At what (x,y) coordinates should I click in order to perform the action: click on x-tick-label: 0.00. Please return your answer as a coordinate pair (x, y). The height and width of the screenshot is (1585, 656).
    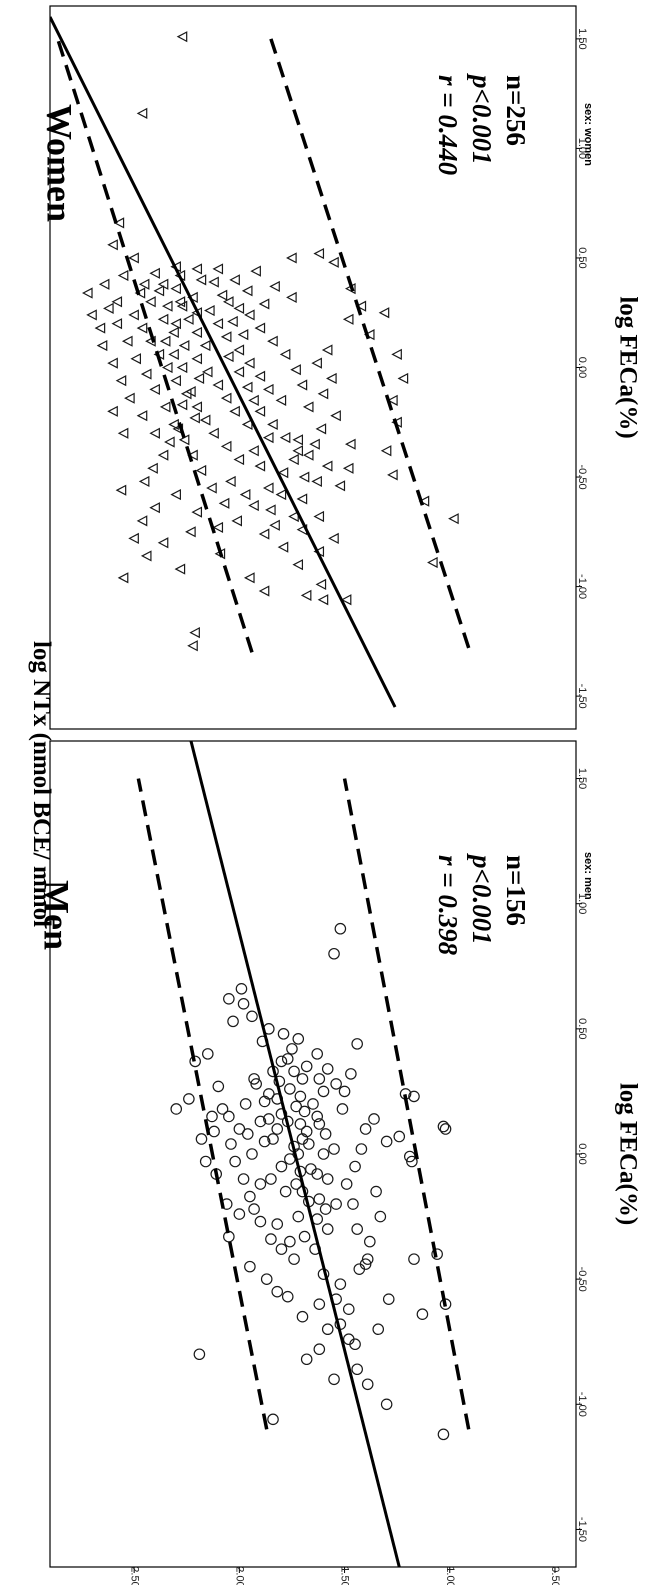
    Looking at the image, I should click on (582, 1153).